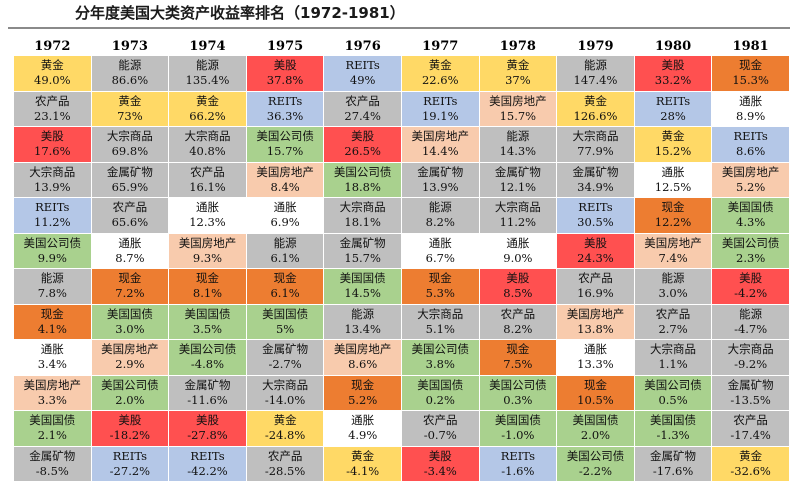  Describe the element at coordinates (362, 186) in the screenshot. I see `asset-return: 18.8%` at that location.